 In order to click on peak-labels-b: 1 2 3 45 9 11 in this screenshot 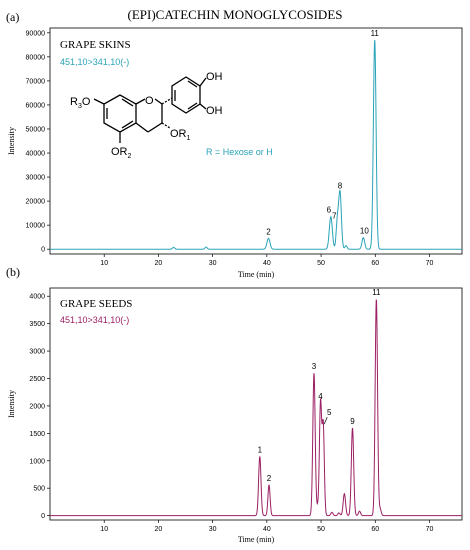, I will do `click(319, 385)`.